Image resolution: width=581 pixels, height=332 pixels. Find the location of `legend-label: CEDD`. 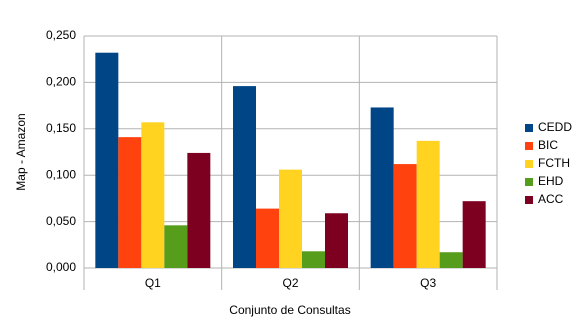

legend-label: CEDD is located at coordinates (555, 127).